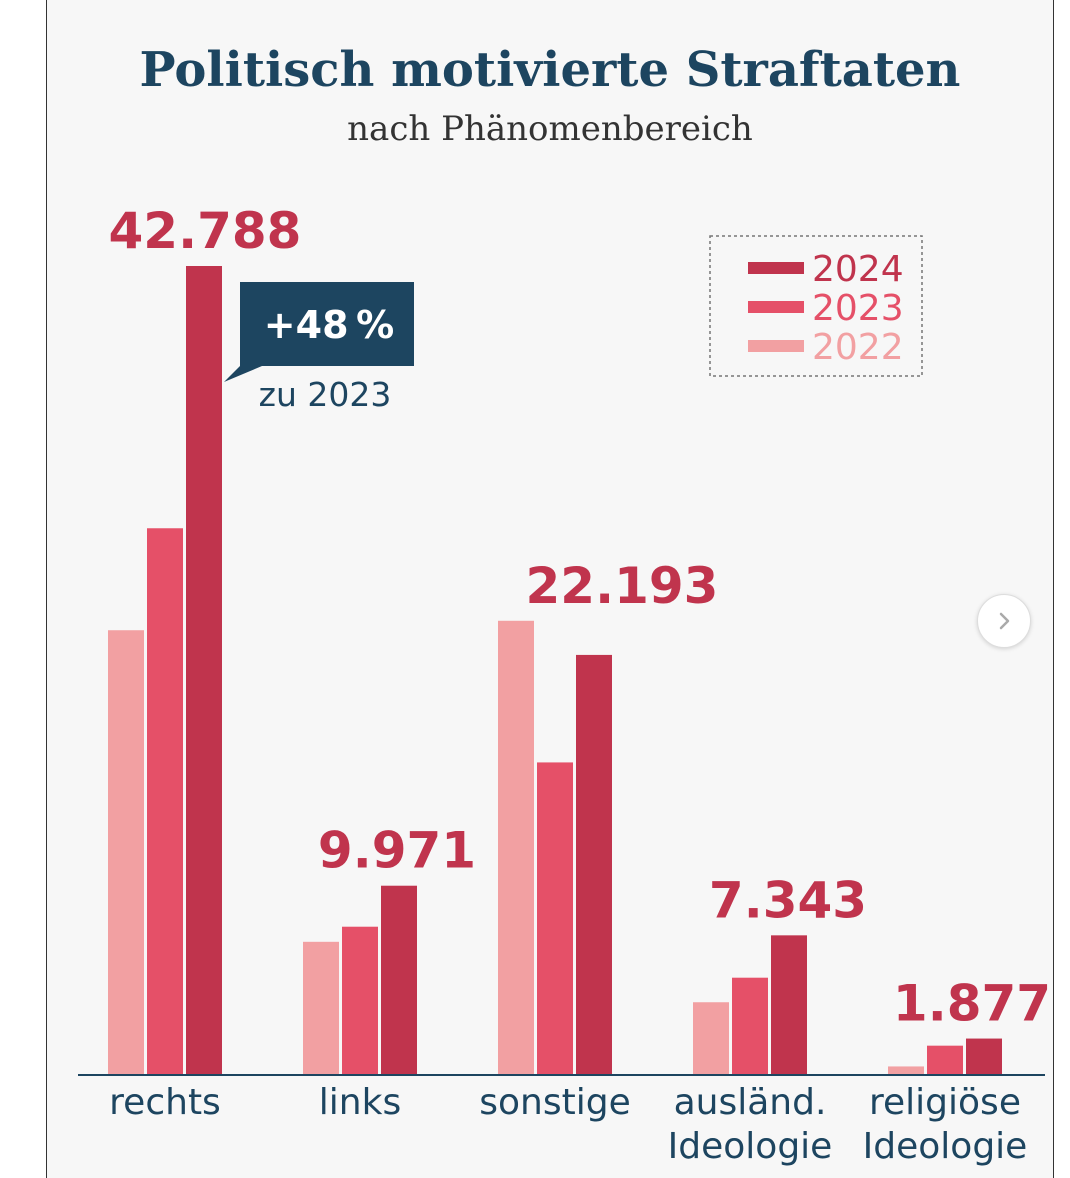 This screenshot has height=1178, width=1070. What do you see at coordinates (858, 308) in the screenshot?
I see `legend-label-2023: 2023` at bounding box center [858, 308].